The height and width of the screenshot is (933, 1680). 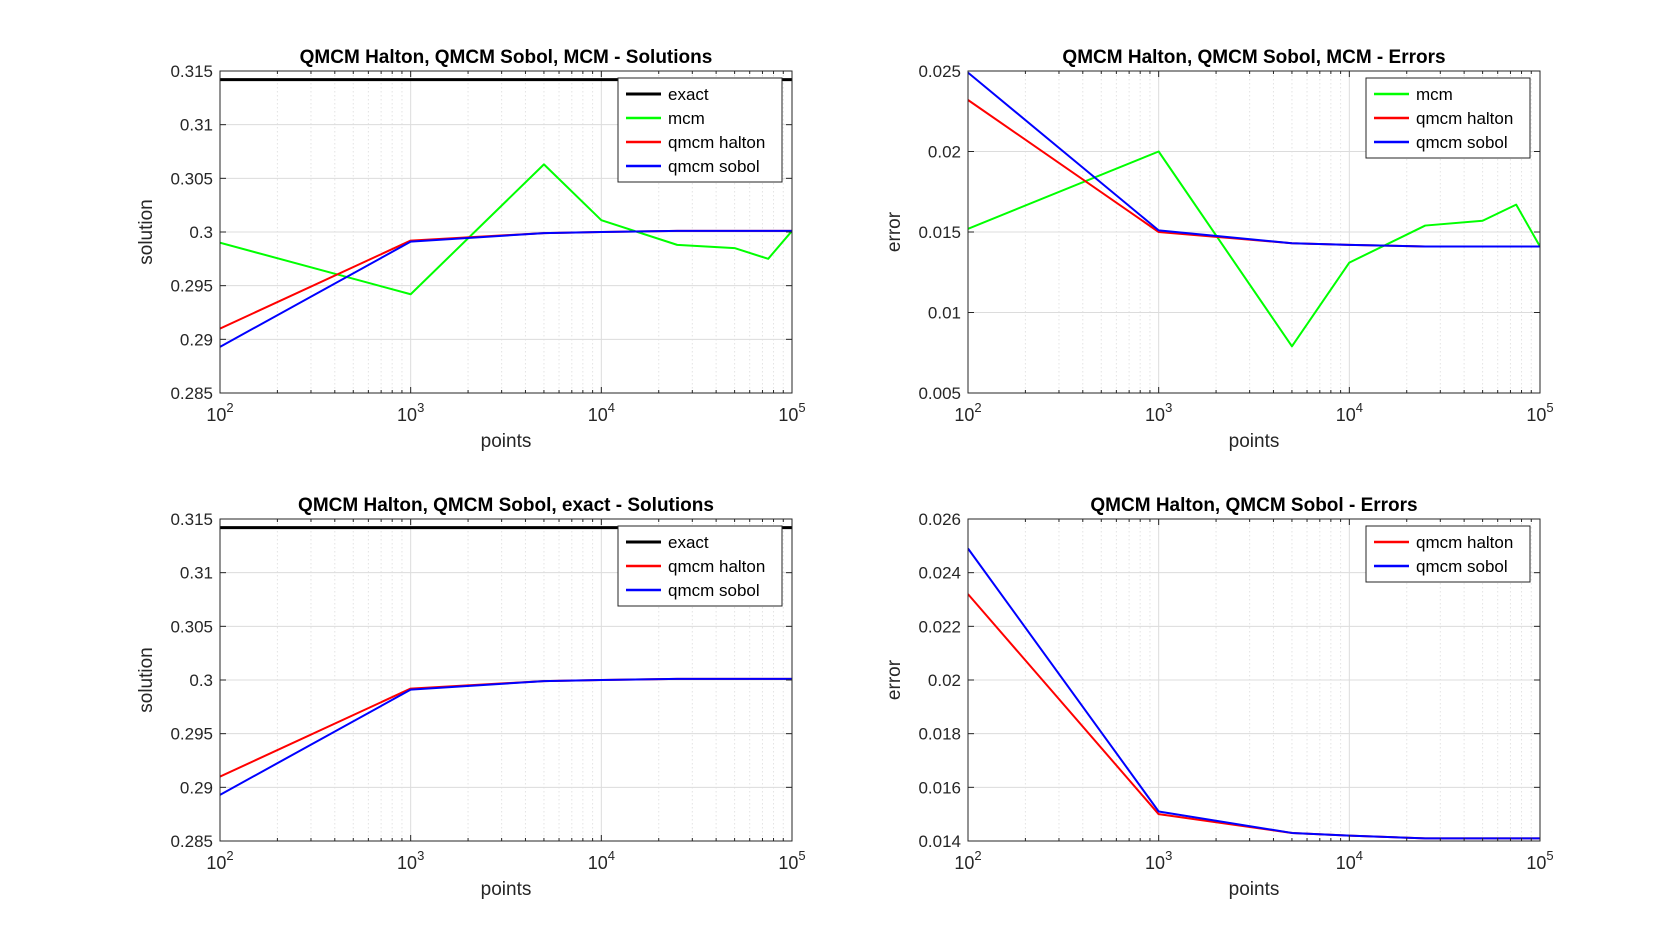 I want to click on y-tick-label: 0.026, so click(x=939, y=519).